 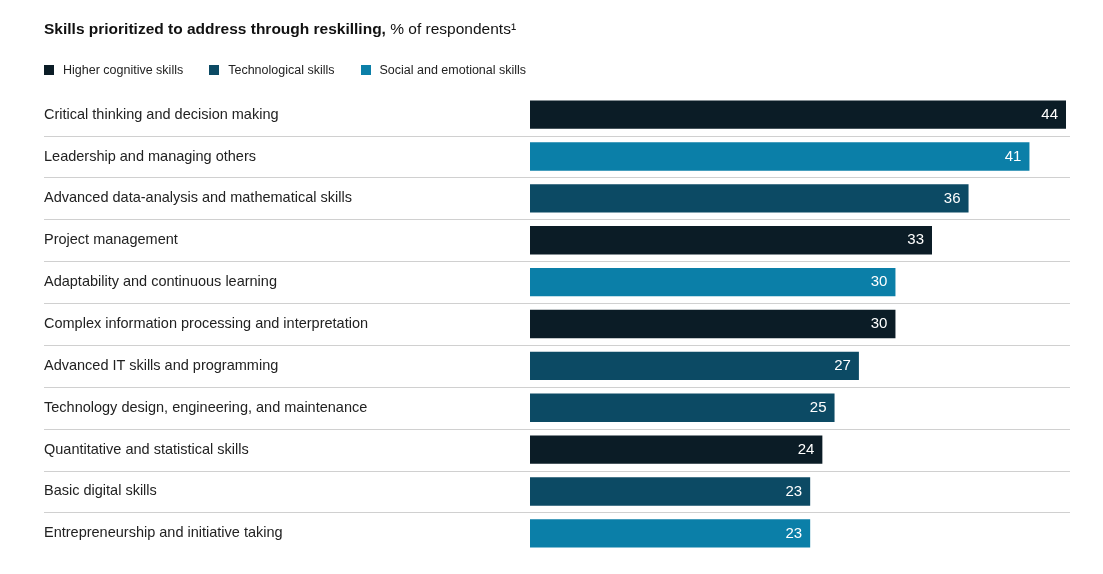 What do you see at coordinates (146, 448) in the screenshot?
I see `y-tick-label: Quantitative and statistical skills` at bounding box center [146, 448].